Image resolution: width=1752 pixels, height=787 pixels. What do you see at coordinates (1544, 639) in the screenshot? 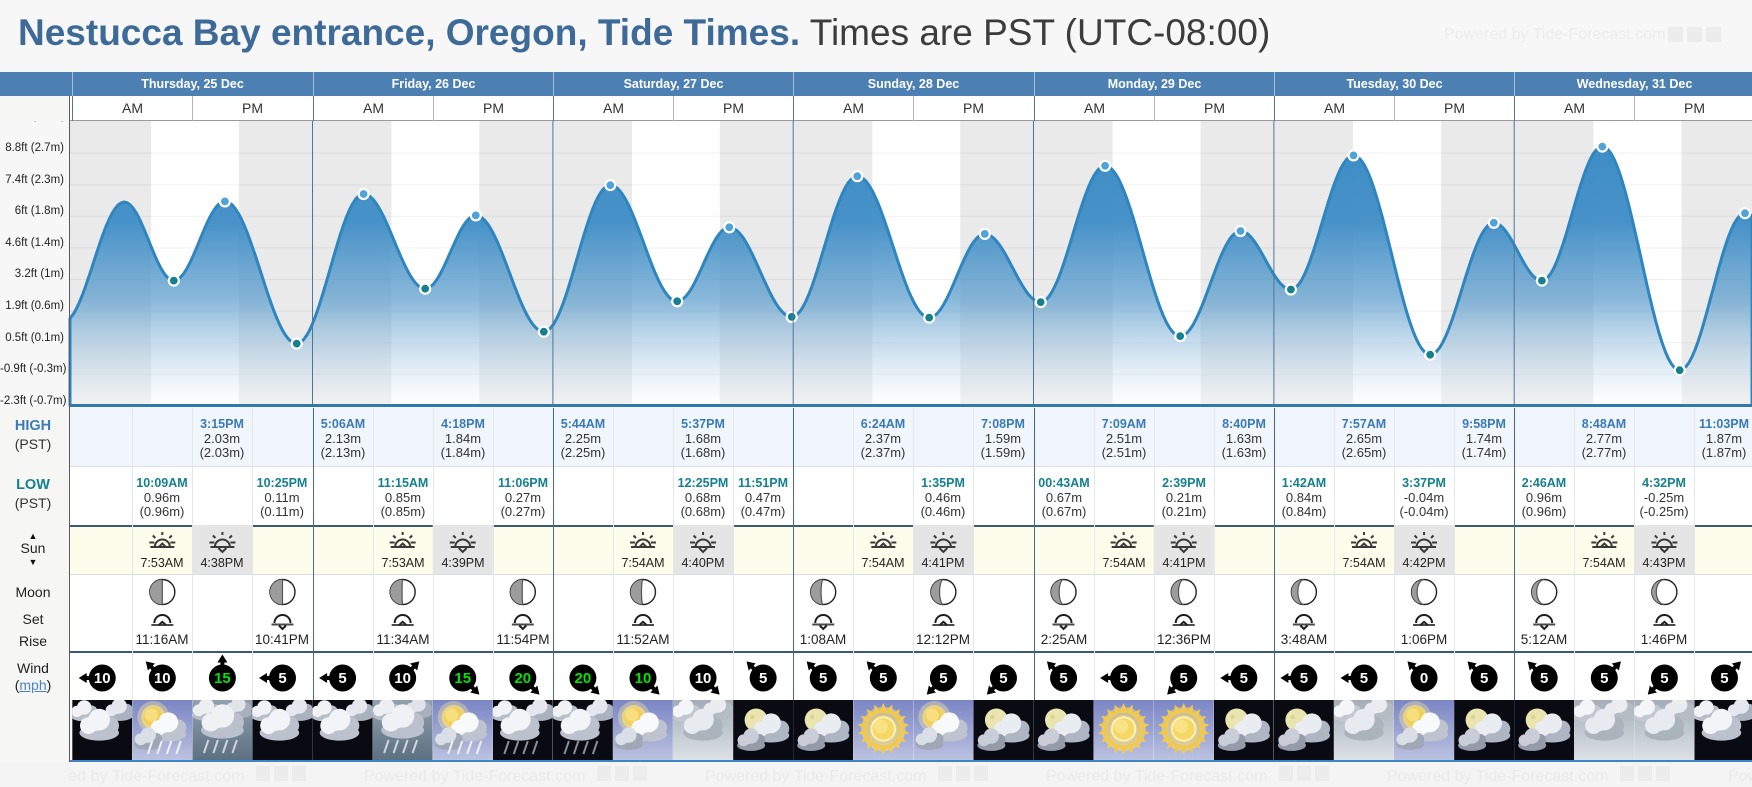
I see `svg-text: 5:12AM` at bounding box center [1544, 639].